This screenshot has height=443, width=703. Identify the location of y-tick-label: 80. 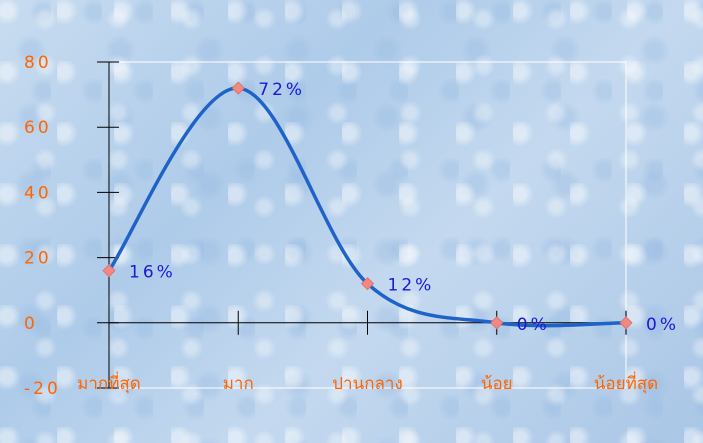
(38, 63).